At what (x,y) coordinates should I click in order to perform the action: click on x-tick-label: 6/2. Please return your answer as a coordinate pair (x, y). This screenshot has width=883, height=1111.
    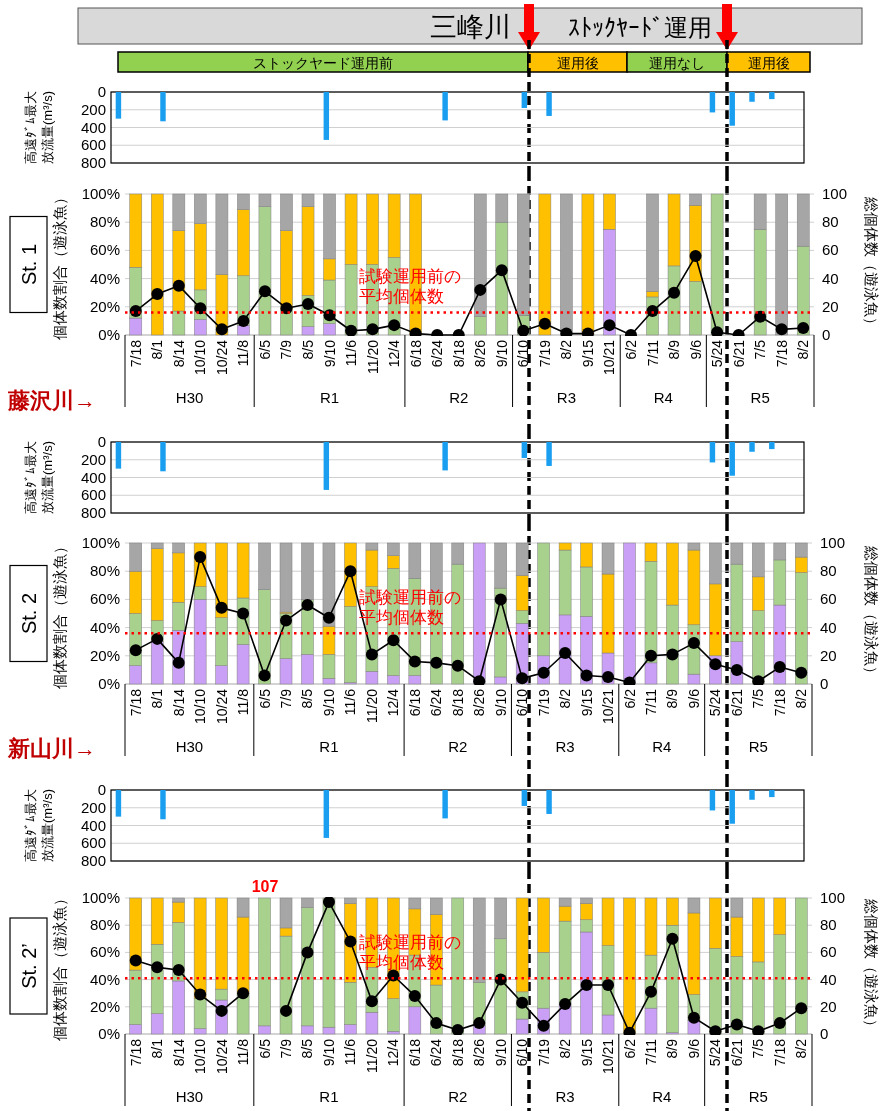
    Looking at the image, I should click on (629, 698).